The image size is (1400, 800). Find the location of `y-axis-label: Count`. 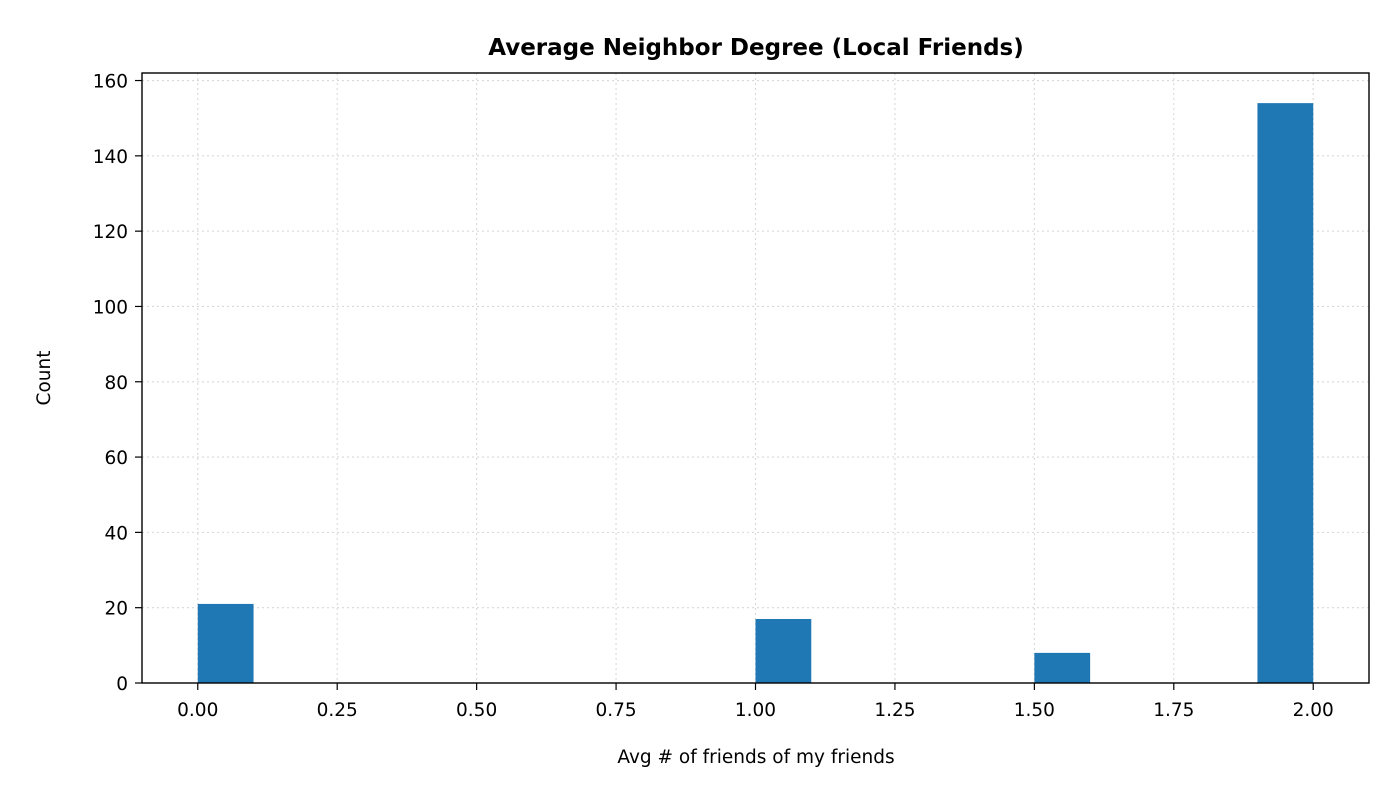

y-axis-label: Count is located at coordinates (44, 378).